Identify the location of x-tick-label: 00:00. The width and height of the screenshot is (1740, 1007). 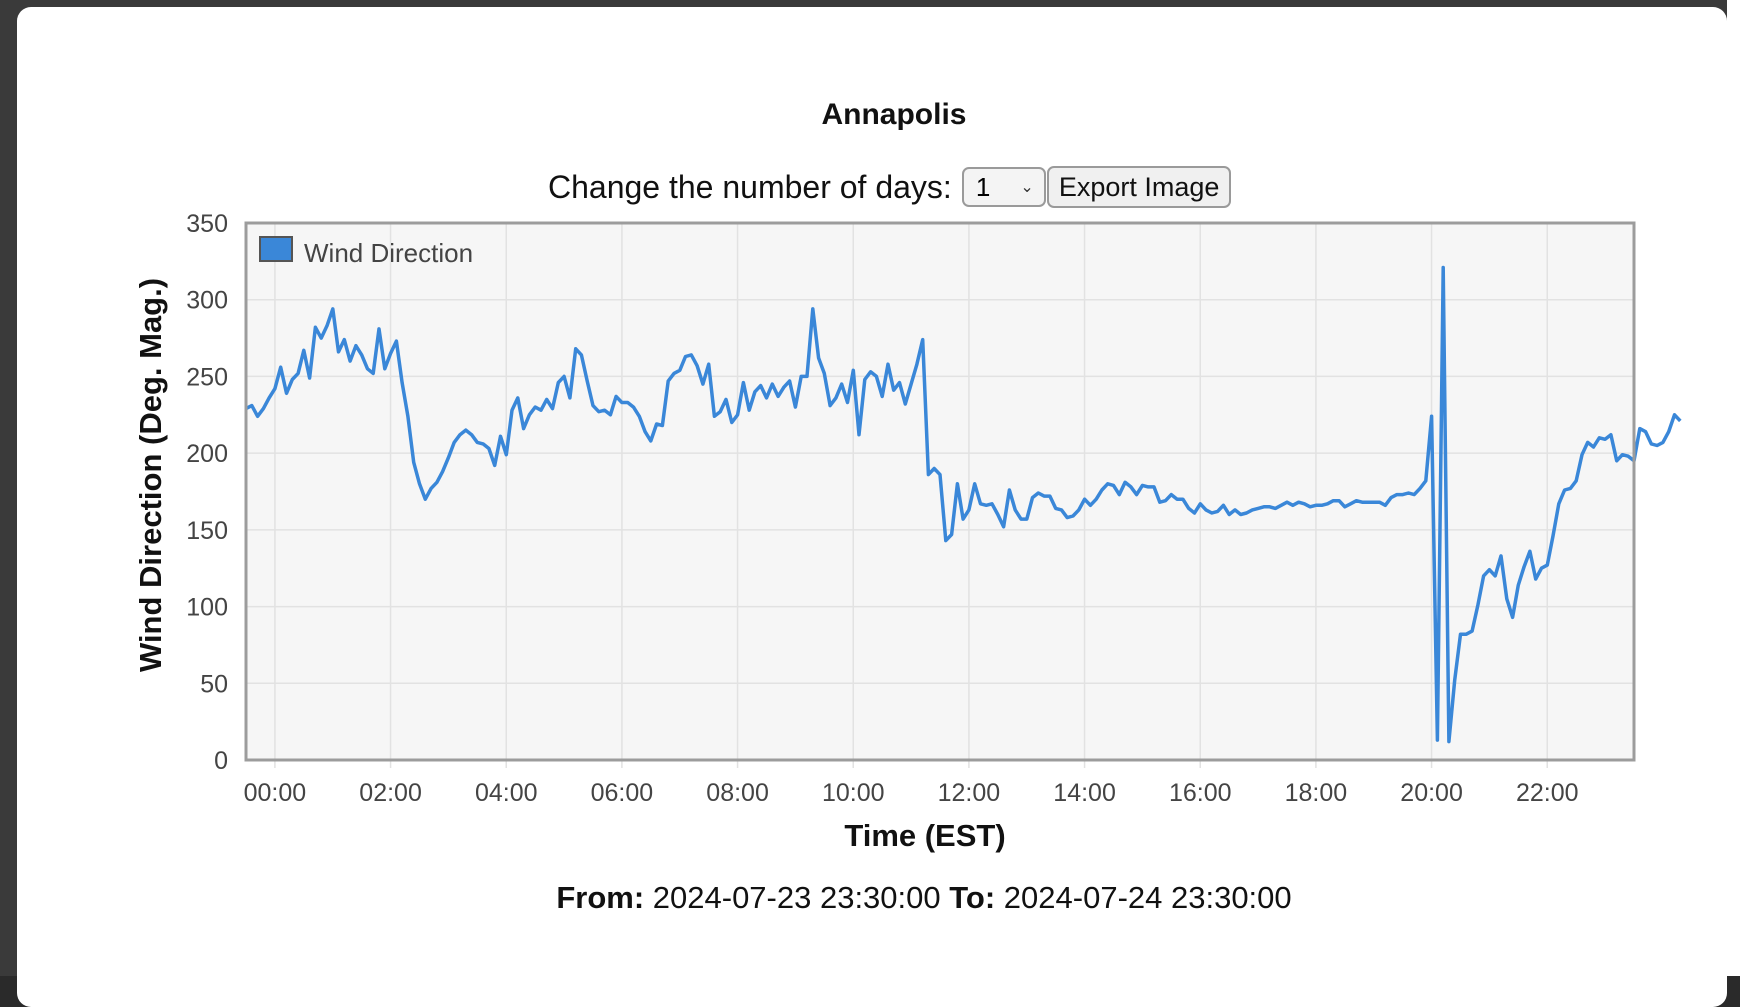
(275, 793).